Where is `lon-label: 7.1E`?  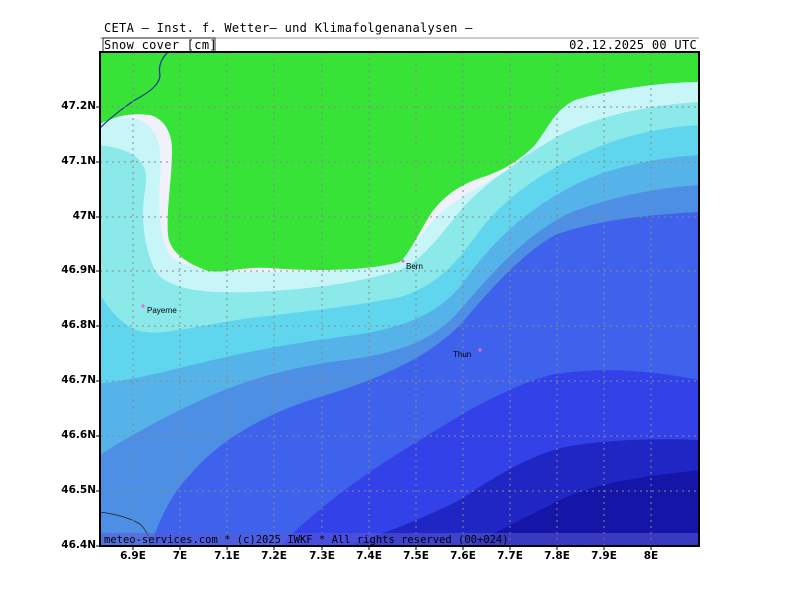
lon-label: 7.1E is located at coordinates (227, 556).